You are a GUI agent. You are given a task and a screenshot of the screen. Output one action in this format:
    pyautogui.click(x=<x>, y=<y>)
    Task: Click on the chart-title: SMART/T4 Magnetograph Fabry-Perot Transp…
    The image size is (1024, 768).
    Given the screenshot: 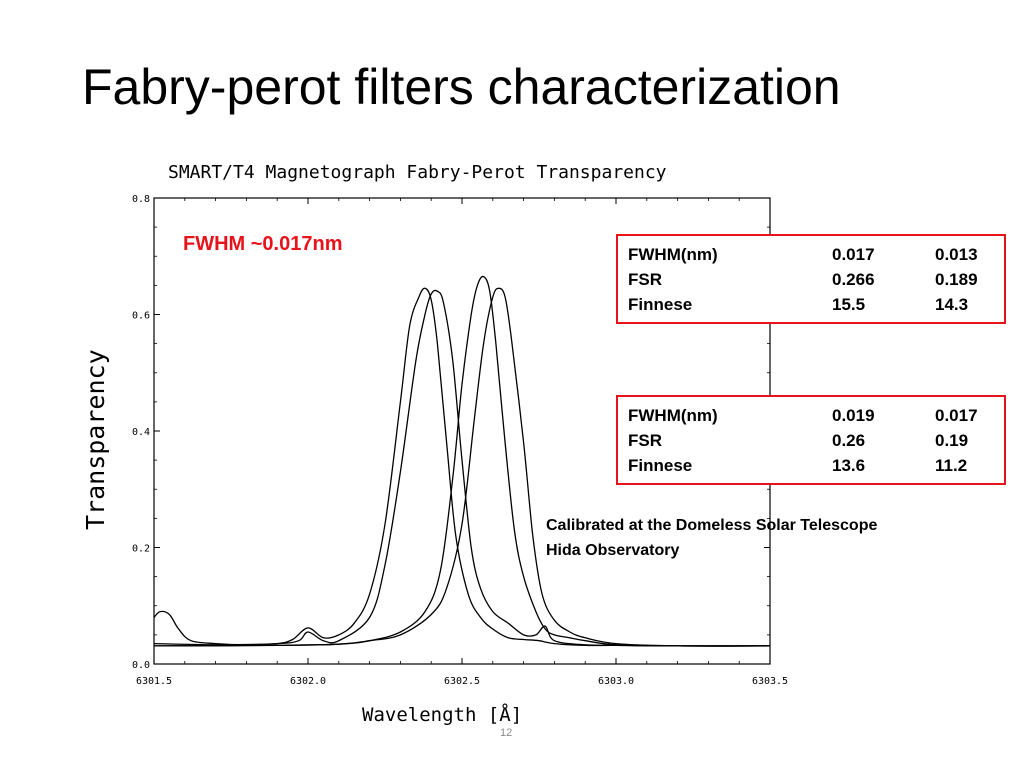 What is the action you would take?
    pyautogui.click(x=417, y=172)
    